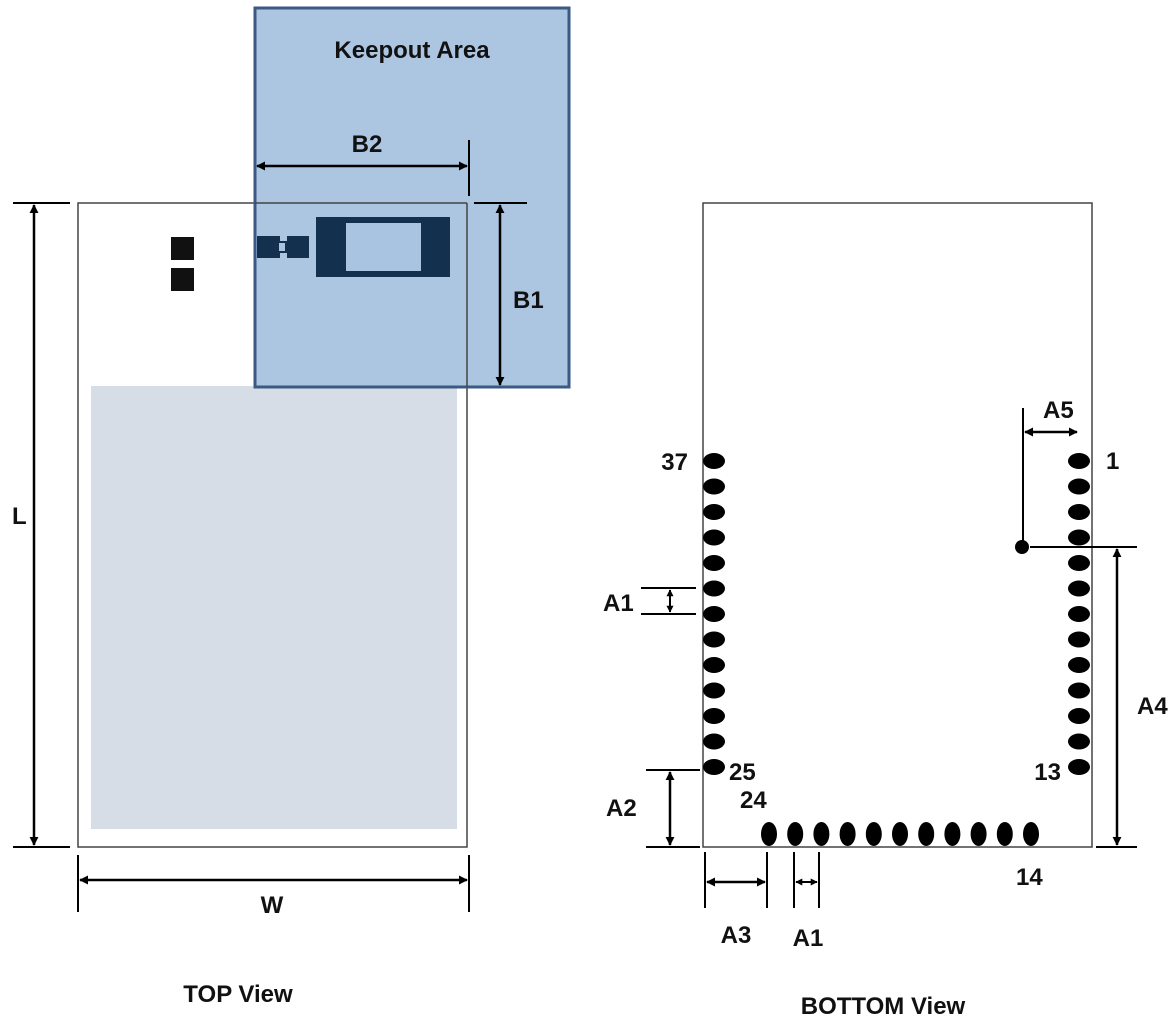 Image resolution: width=1175 pixels, height=1022 pixels. Describe the element at coordinates (528, 300) in the screenshot. I see `dim-B1-label: B1` at that location.